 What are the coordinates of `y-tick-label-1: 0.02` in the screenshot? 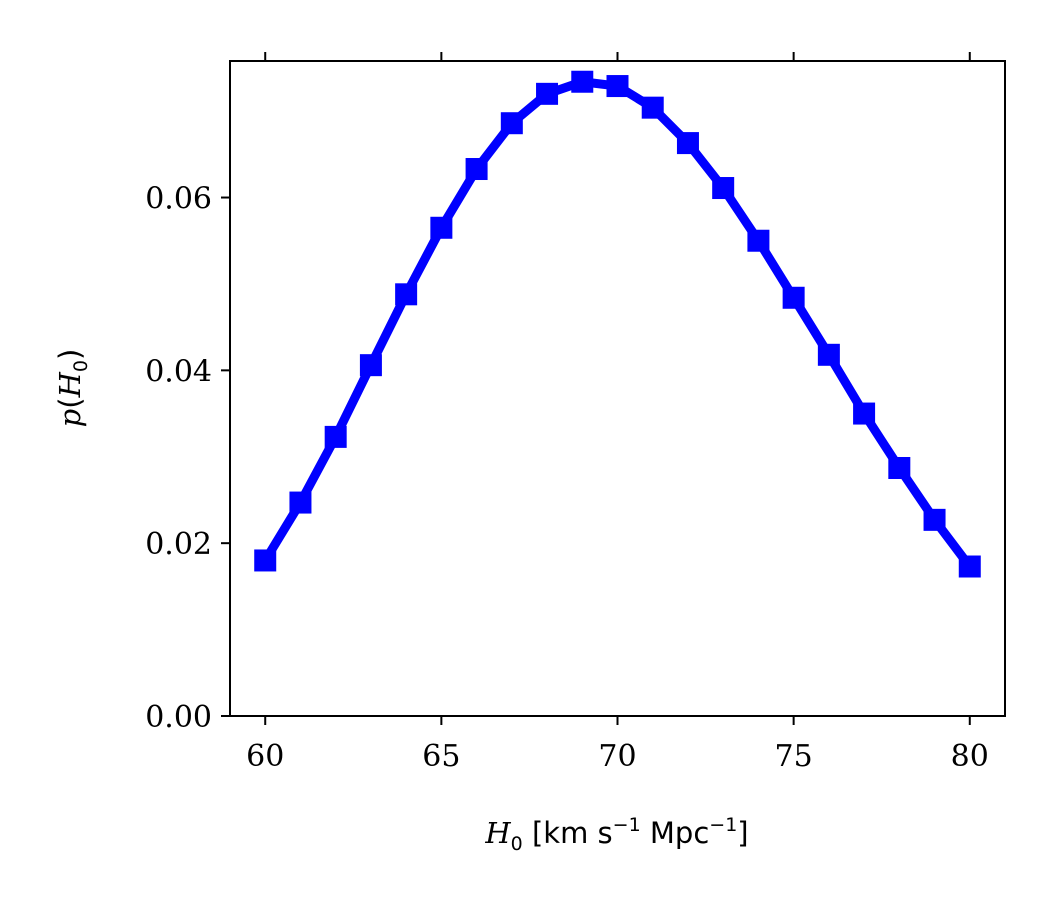 It's located at (178, 544).